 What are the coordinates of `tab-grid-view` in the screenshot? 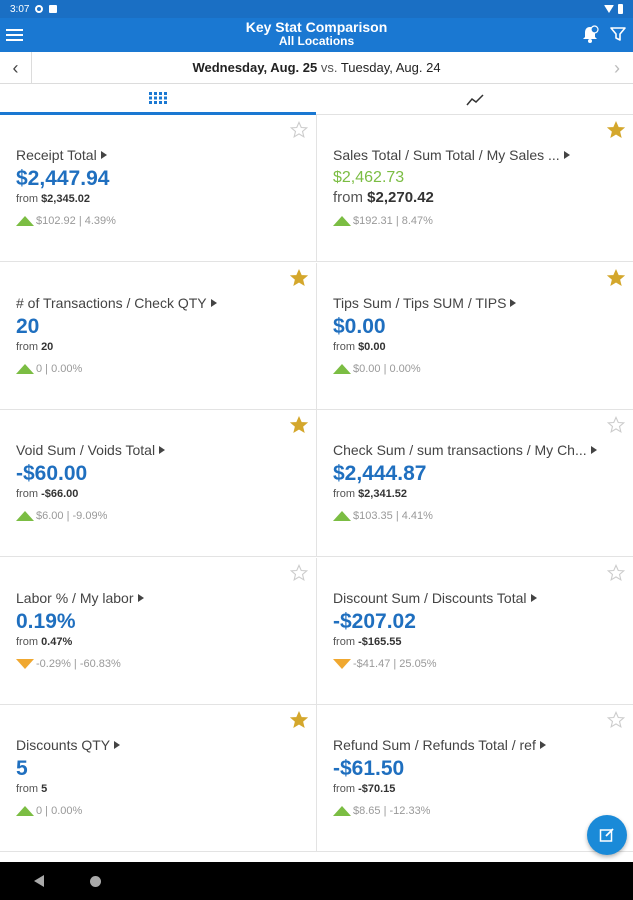 It's located at (158, 99).